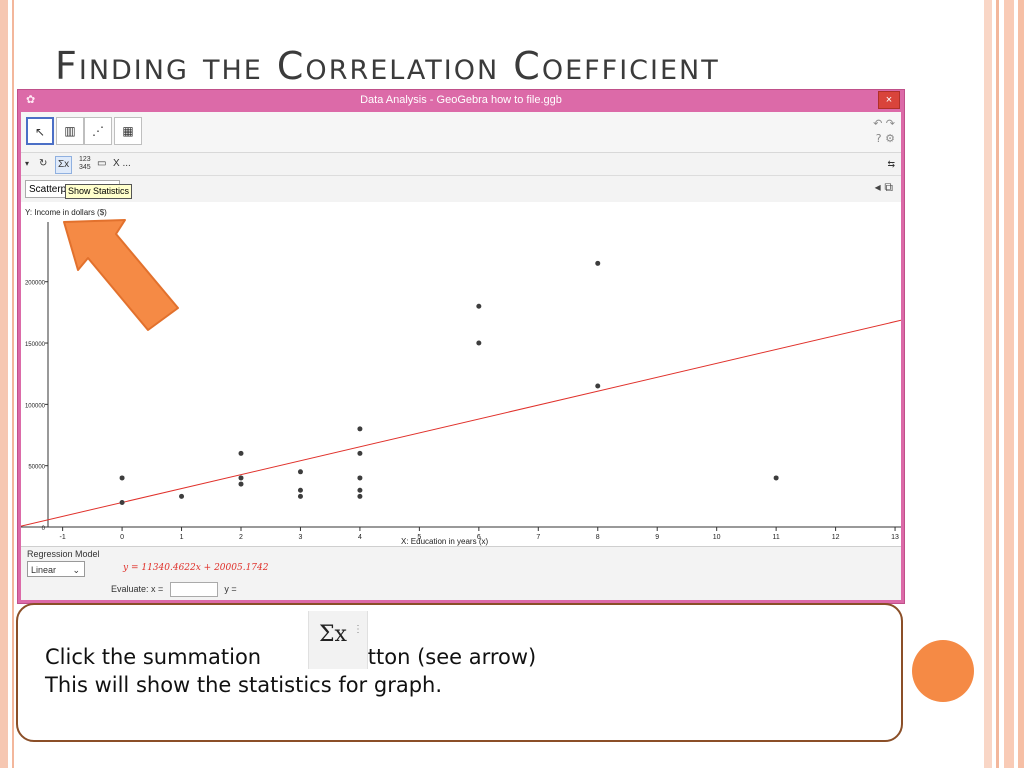 The width and height of the screenshot is (1024, 768). Describe the element at coordinates (153, 657) in the screenshot. I see `instruction-line1-before: Click the summation` at that location.